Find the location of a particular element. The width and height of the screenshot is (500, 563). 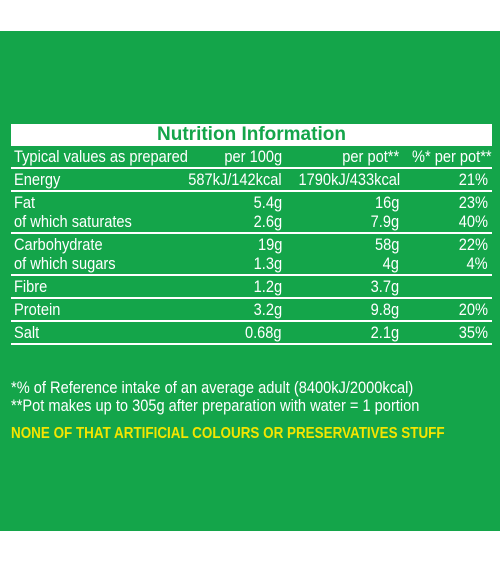

table-row-group: Energy 587kJ/142kcal 1790kJ/433kcal 21% is located at coordinates (251, 179).